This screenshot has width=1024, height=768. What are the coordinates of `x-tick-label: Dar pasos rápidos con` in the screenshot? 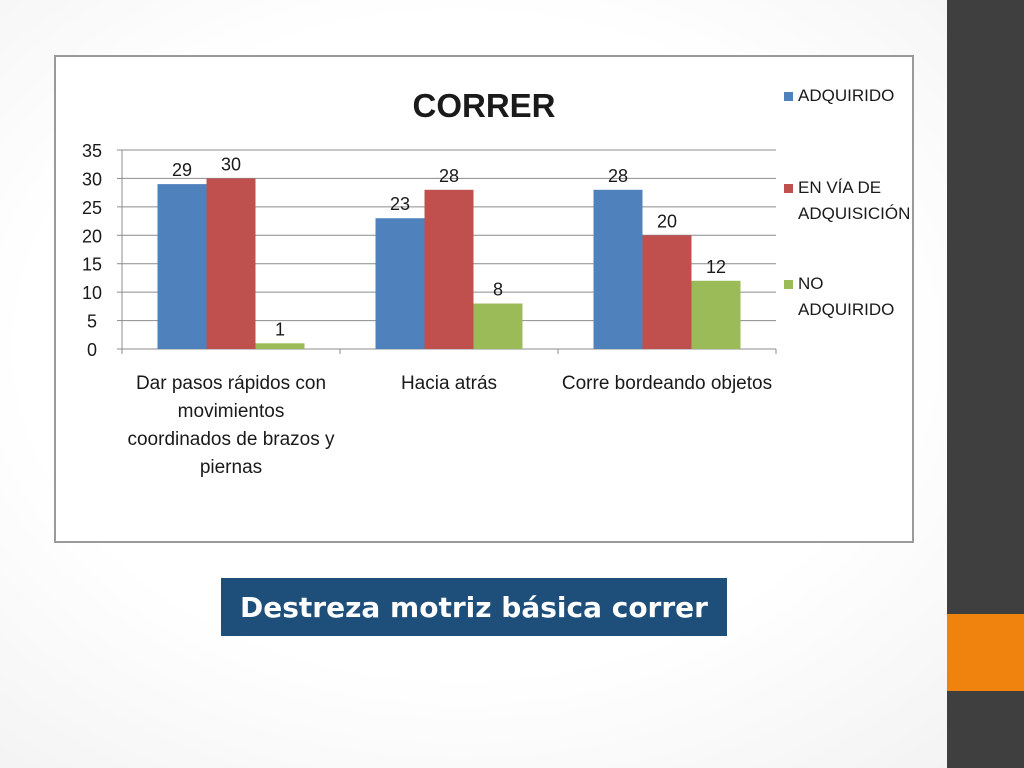 It's located at (231, 383).